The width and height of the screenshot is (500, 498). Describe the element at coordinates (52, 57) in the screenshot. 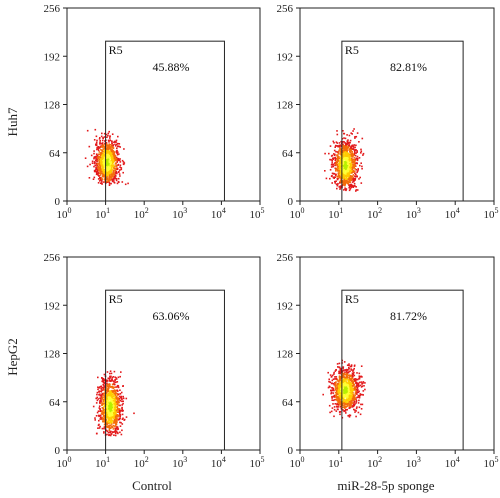

I see `y-tick-label: 192` at that location.